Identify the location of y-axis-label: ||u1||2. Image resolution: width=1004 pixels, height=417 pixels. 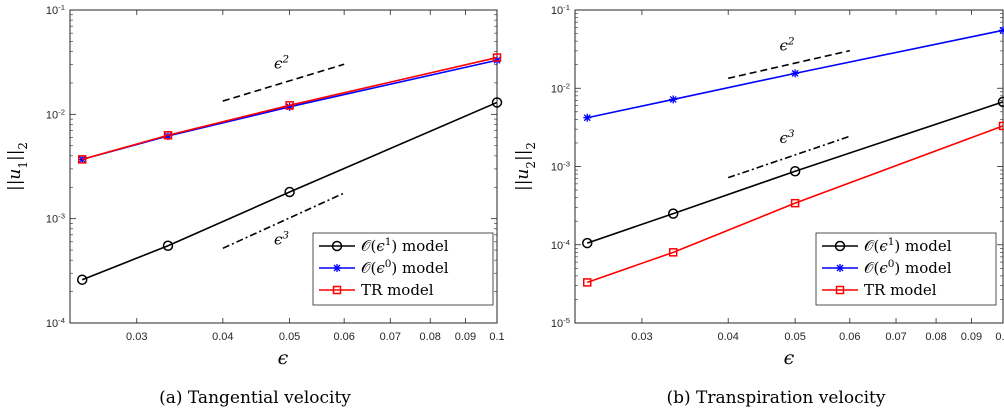
(17, 166).